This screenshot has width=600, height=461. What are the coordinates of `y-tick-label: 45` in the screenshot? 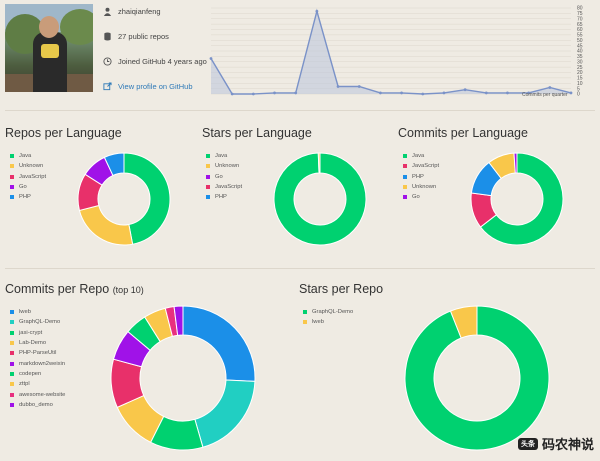 It's located at (580, 46).